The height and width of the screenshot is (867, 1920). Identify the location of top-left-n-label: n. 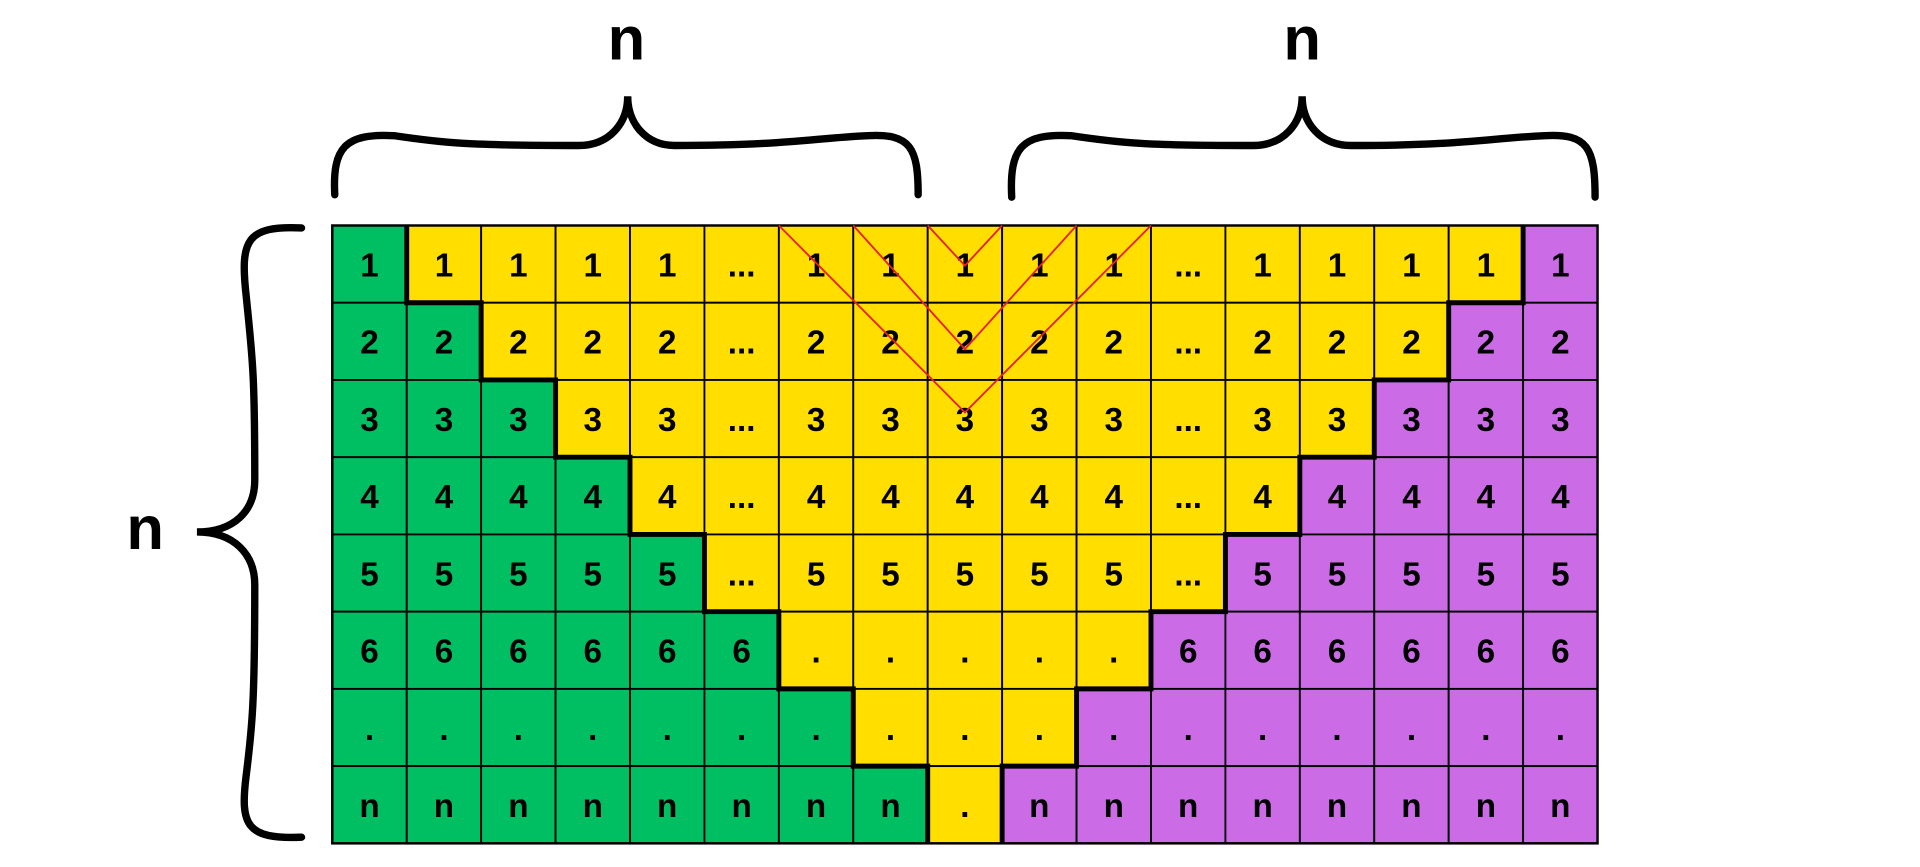
(627, 38).